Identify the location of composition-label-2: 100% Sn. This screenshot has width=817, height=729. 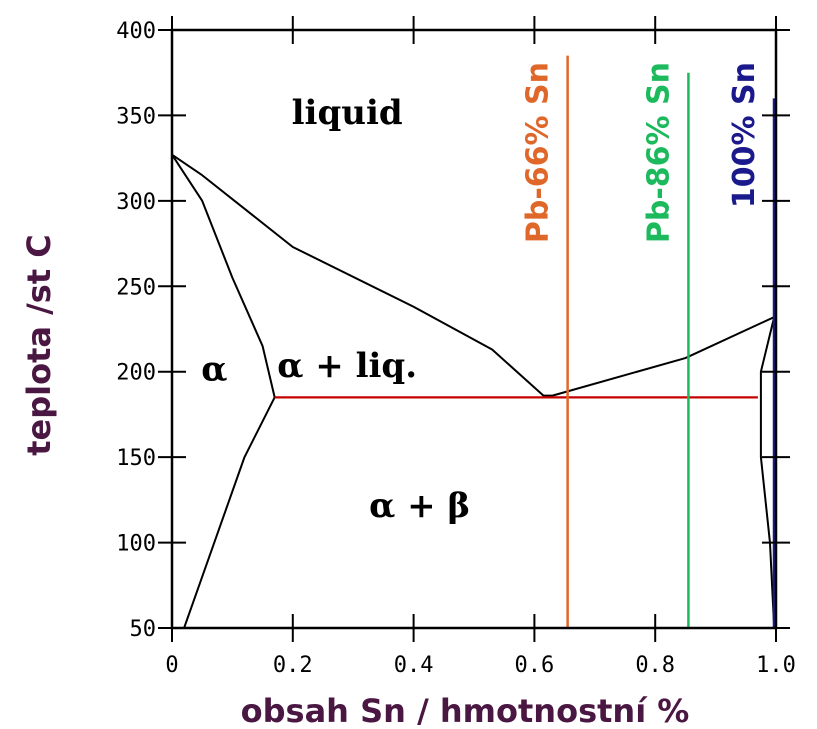
(744, 135).